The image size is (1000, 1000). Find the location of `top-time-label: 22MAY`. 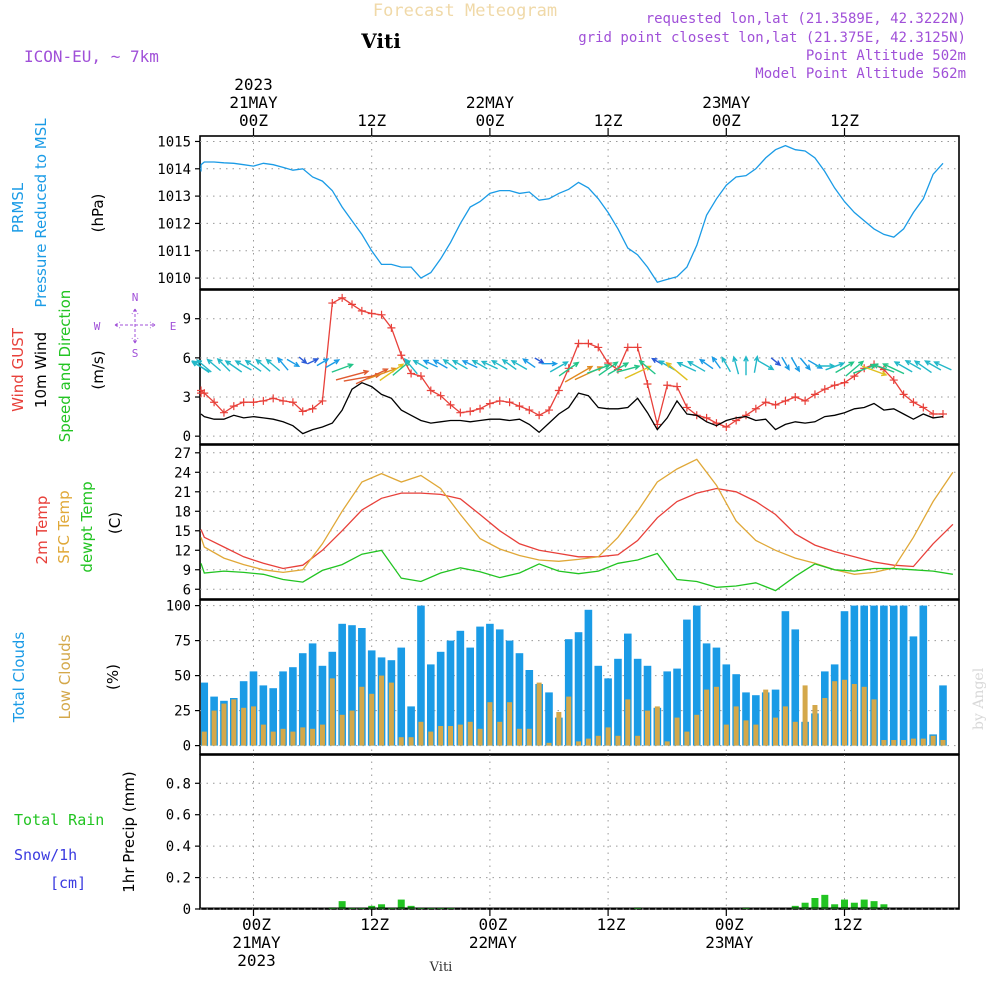

top-time-label: 22MAY is located at coordinates (490, 102).